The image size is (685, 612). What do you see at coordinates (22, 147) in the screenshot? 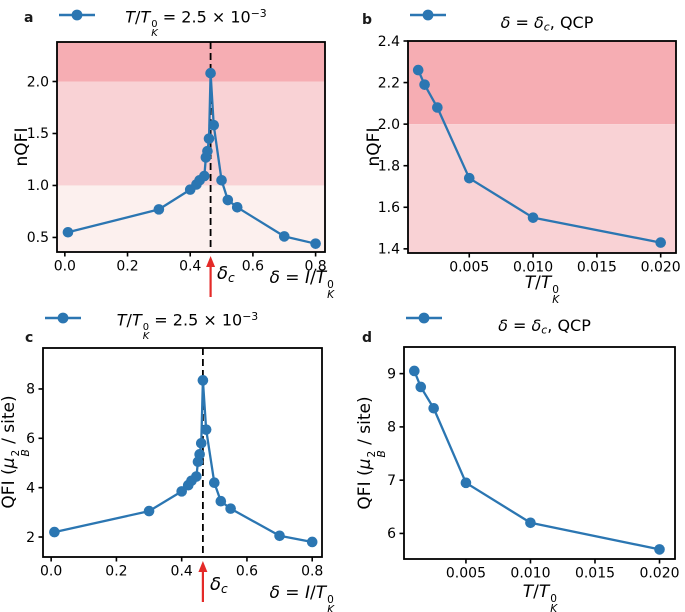
I see `y-axis-label-a: nQFI` at bounding box center [22, 147].